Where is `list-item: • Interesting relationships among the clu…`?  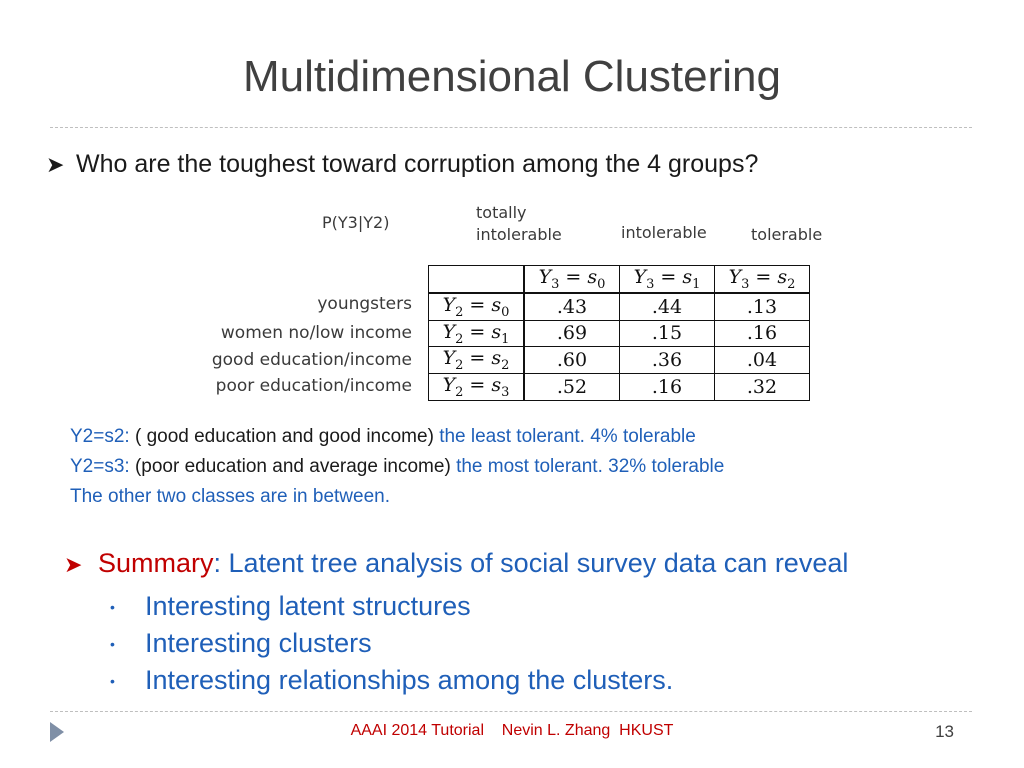 list-item: • Interesting relationships among the clu… is located at coordinates (391, 680).